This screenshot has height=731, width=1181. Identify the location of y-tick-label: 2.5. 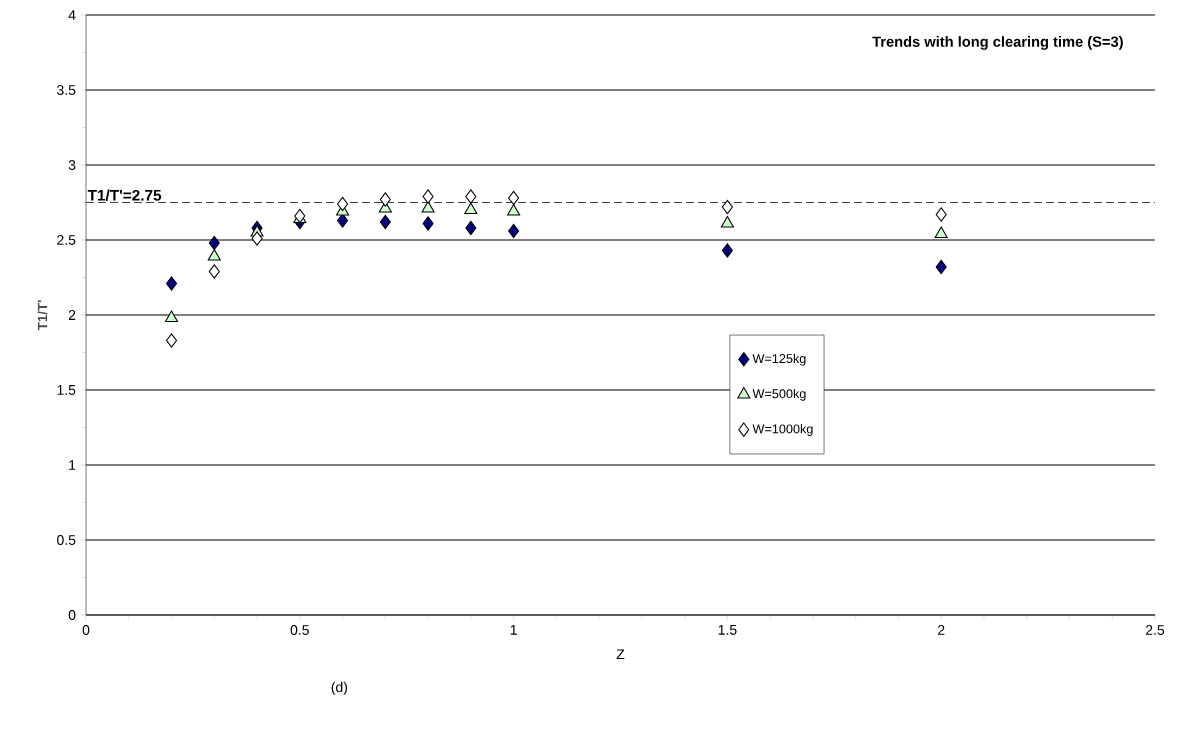
(66, 240).